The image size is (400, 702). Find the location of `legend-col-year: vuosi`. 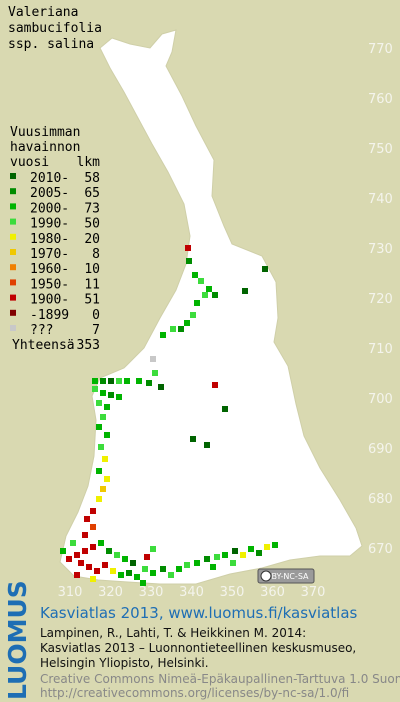

legend-col-year: vuosi is located at coordinates (29, 162).